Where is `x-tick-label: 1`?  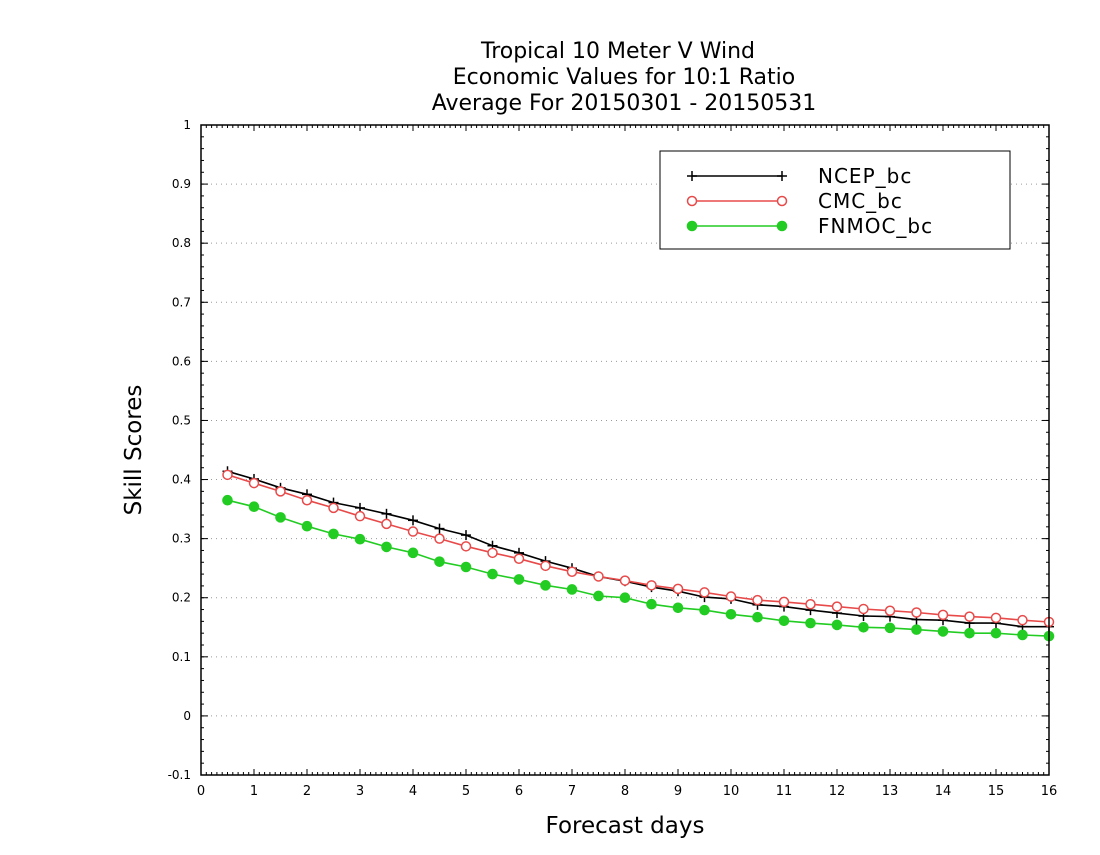
x-tick-label: 1 is located at coordinates (254, 791).